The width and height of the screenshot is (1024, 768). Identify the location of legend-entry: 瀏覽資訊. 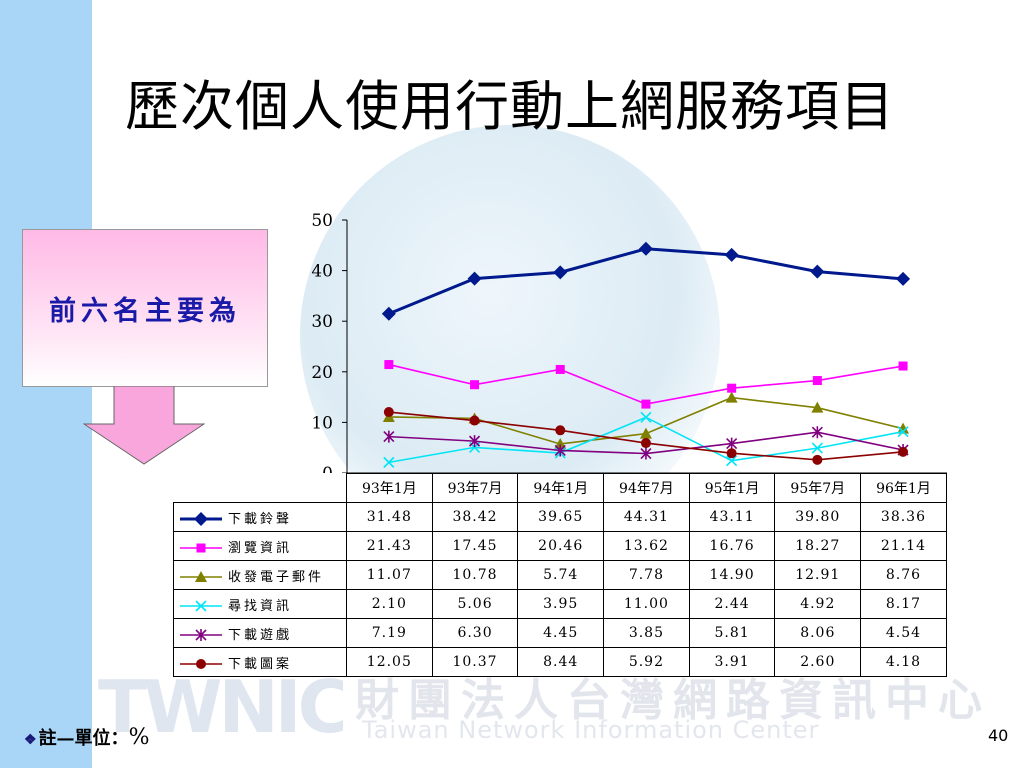
(260, 546).